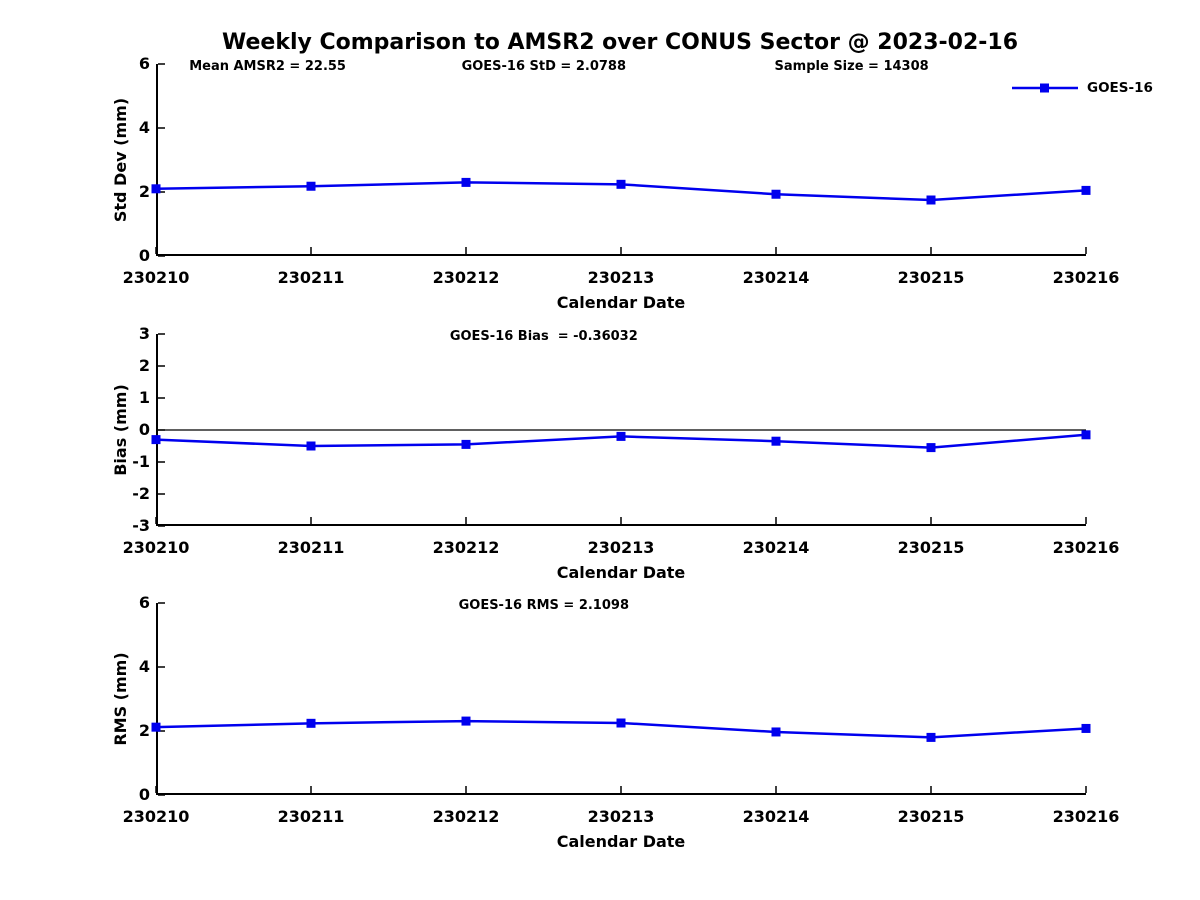 Image resolution: width=1200 pixels, height=900 pixels. What do you see at coordinates (120, 160) in the screenshot?
I see `y-axis-title: Std Dev (mm)` at bounding box center [120, 160].